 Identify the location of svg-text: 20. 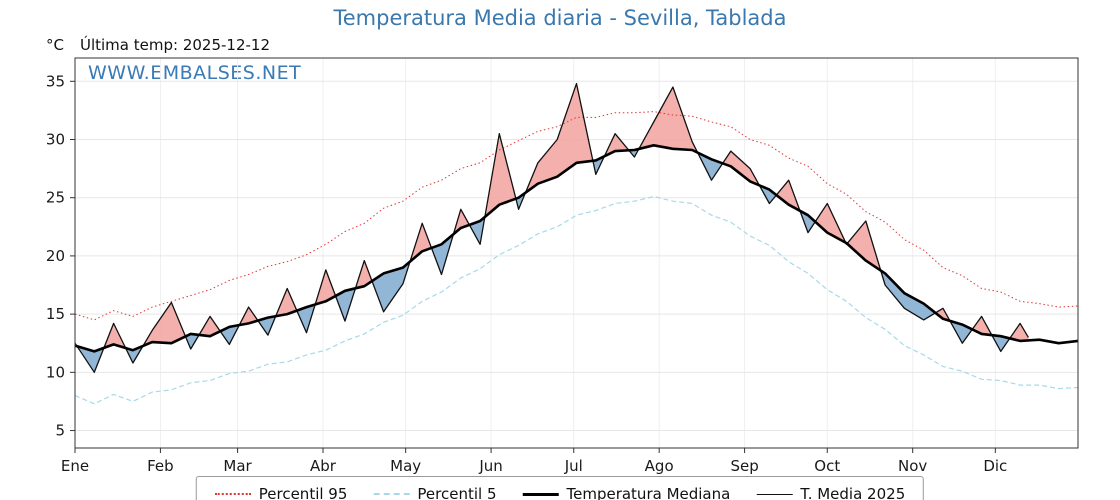
(55, 256).